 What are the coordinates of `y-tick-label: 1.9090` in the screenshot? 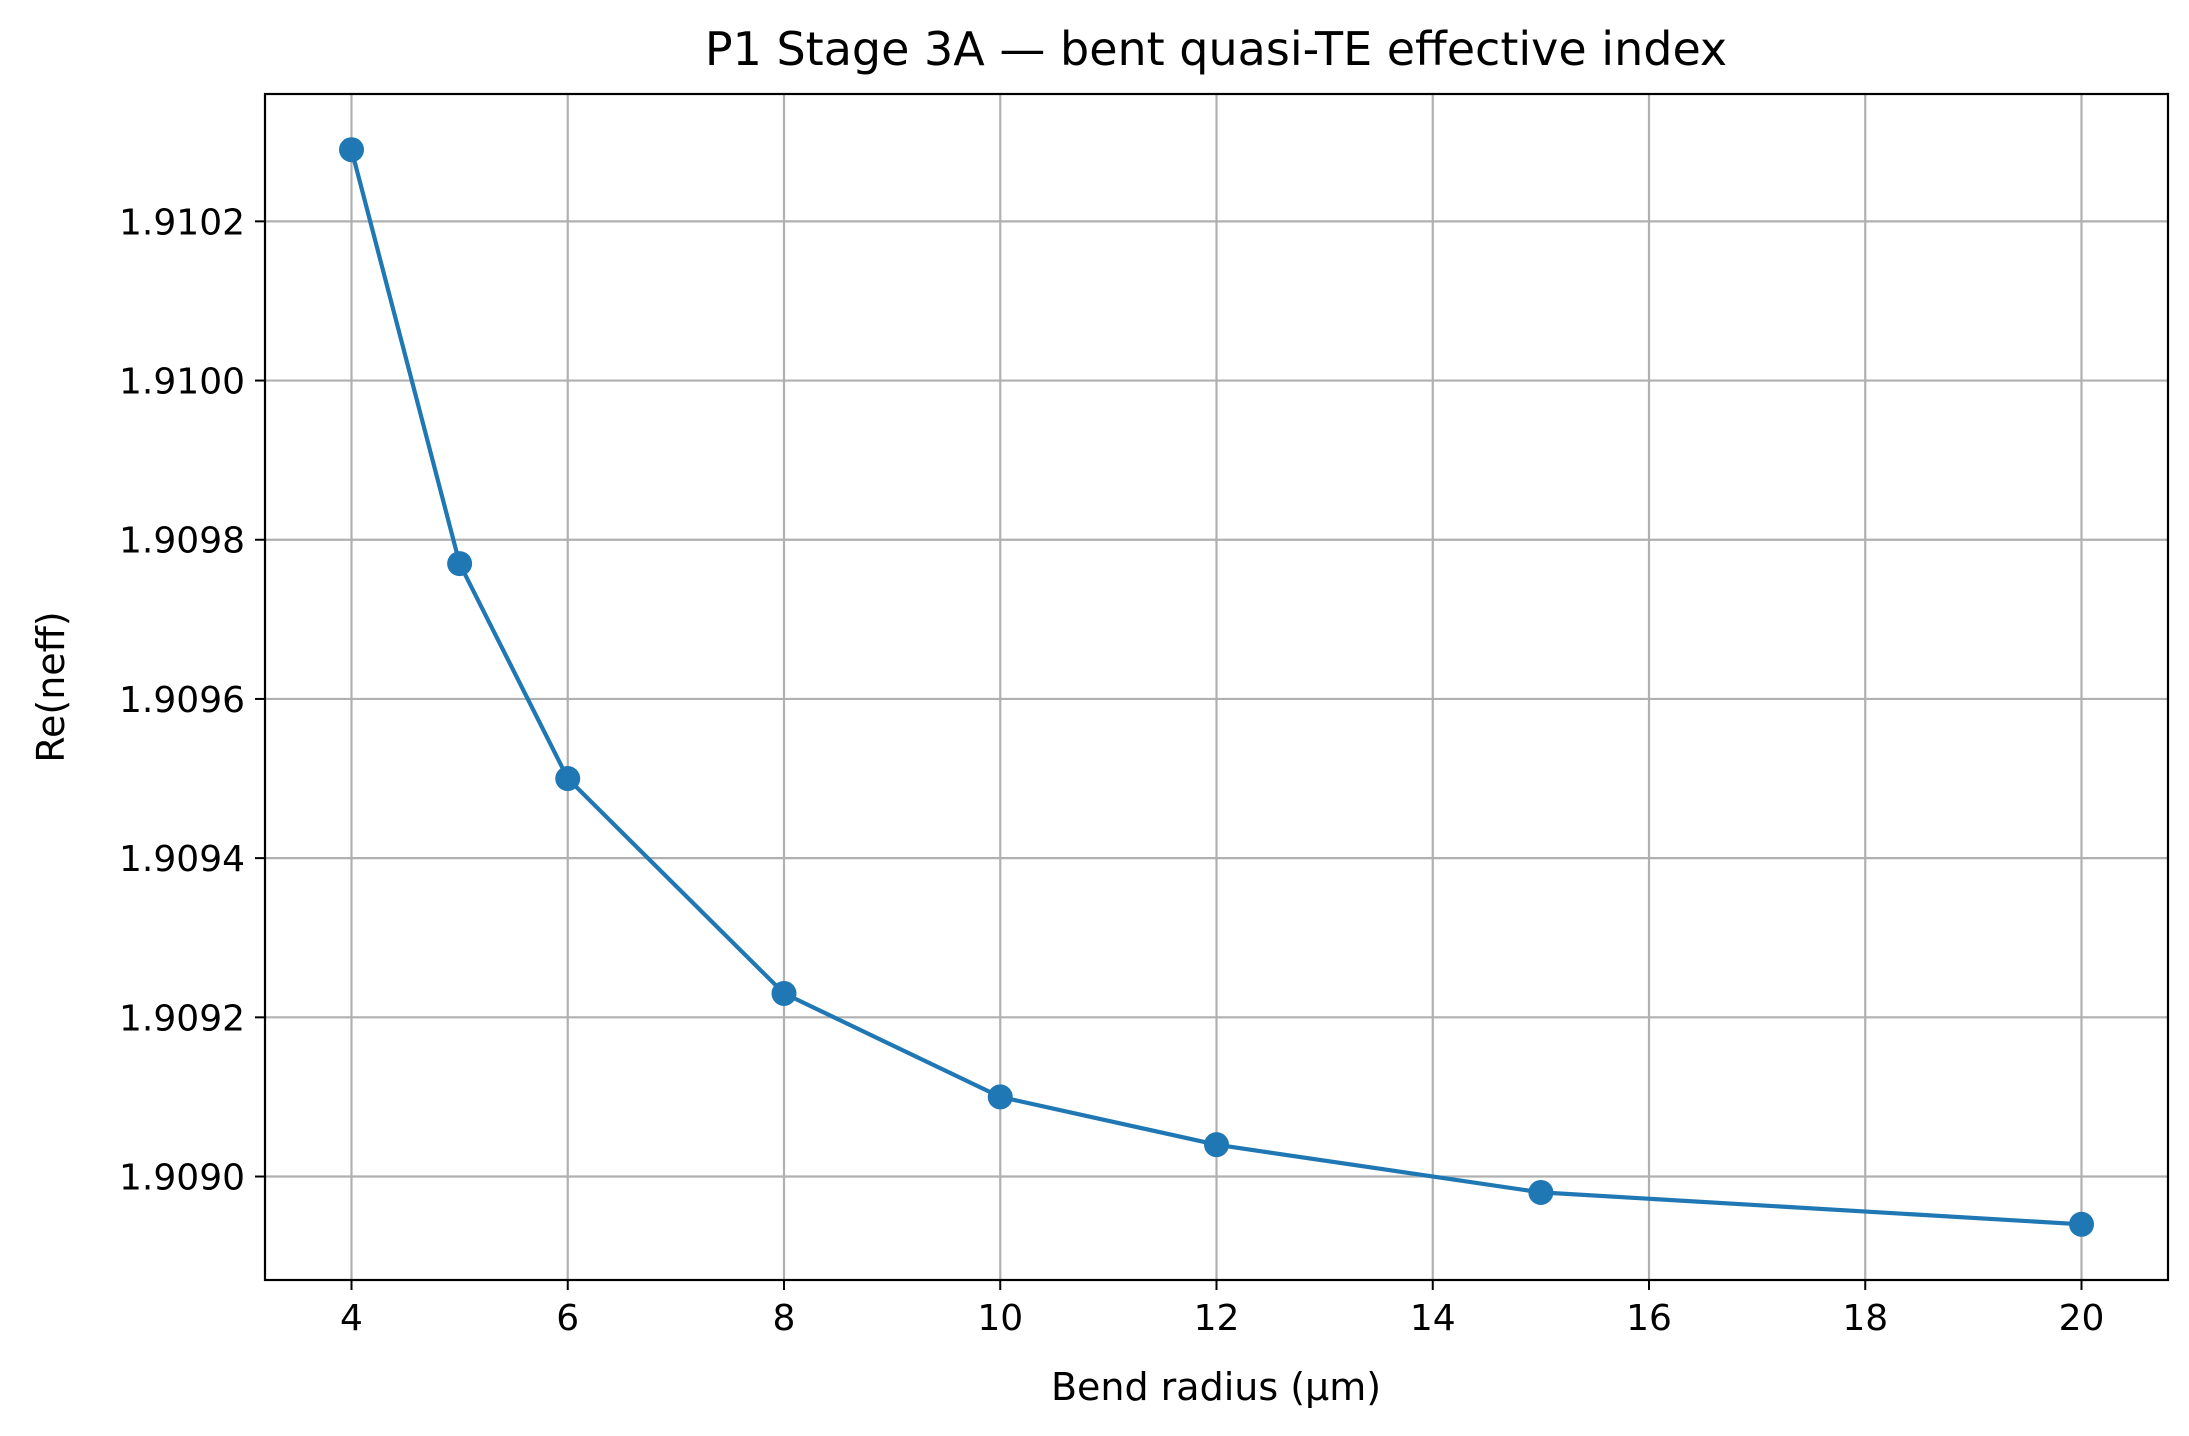 It's located at (182, 1178).